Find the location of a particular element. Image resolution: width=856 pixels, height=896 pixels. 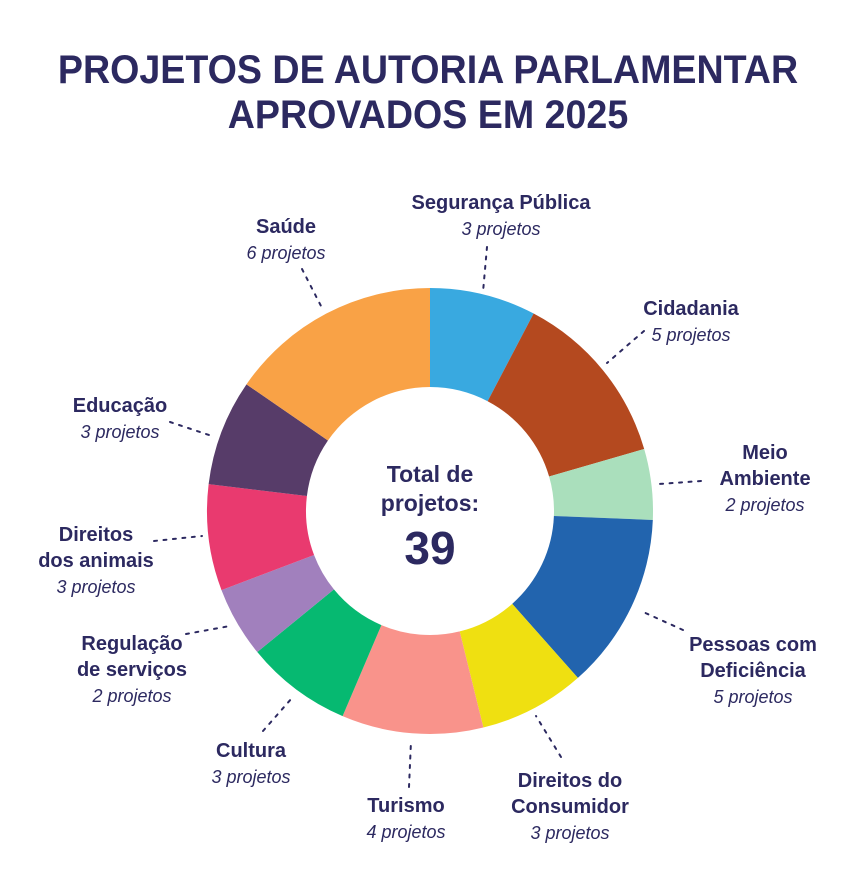

slice-label-name: Segurança Pública is located at coordinates (501, 203).